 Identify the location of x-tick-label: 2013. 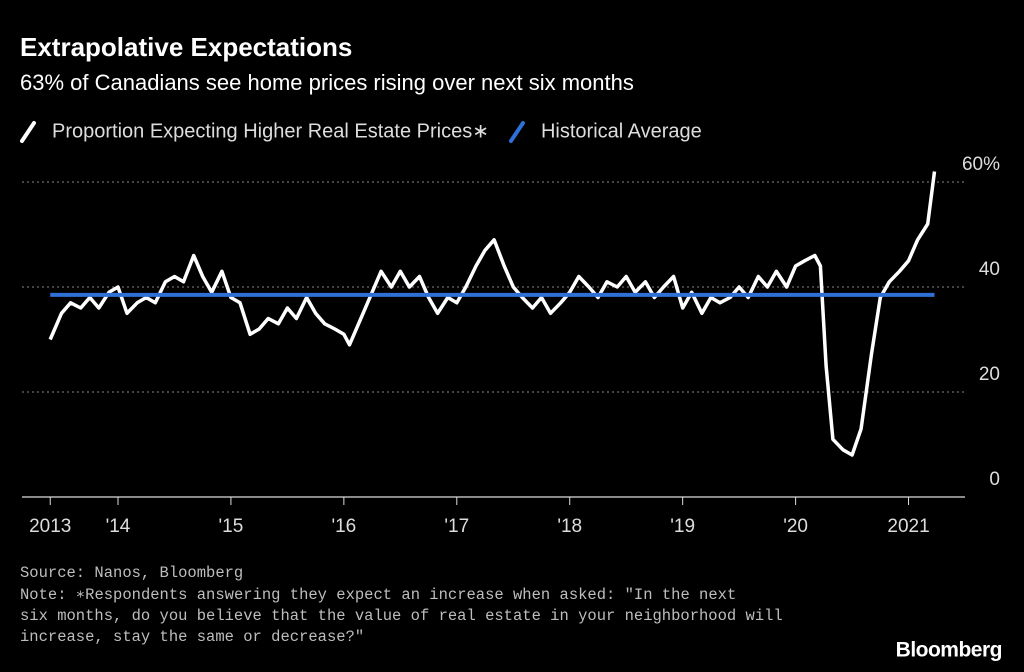
(50, 526).